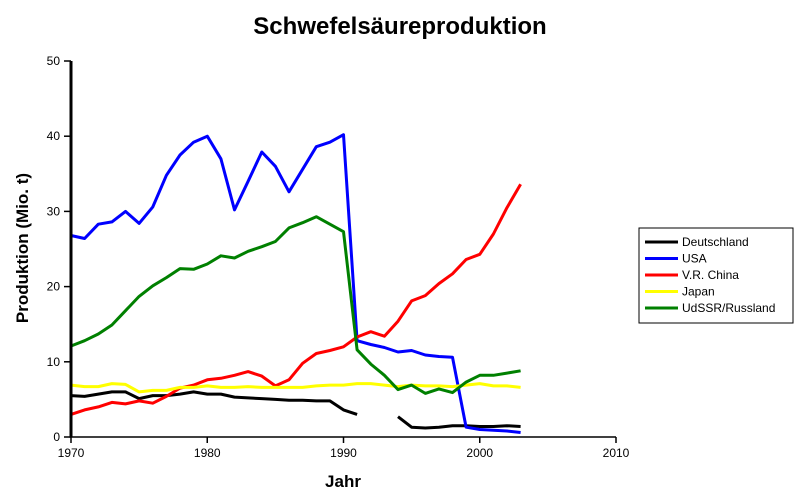 The height and width of the screenshot is (504, 800). Describe the element at coordinates (54, 211) in the screenshot. I see `y-tick-label: 30` at that location.